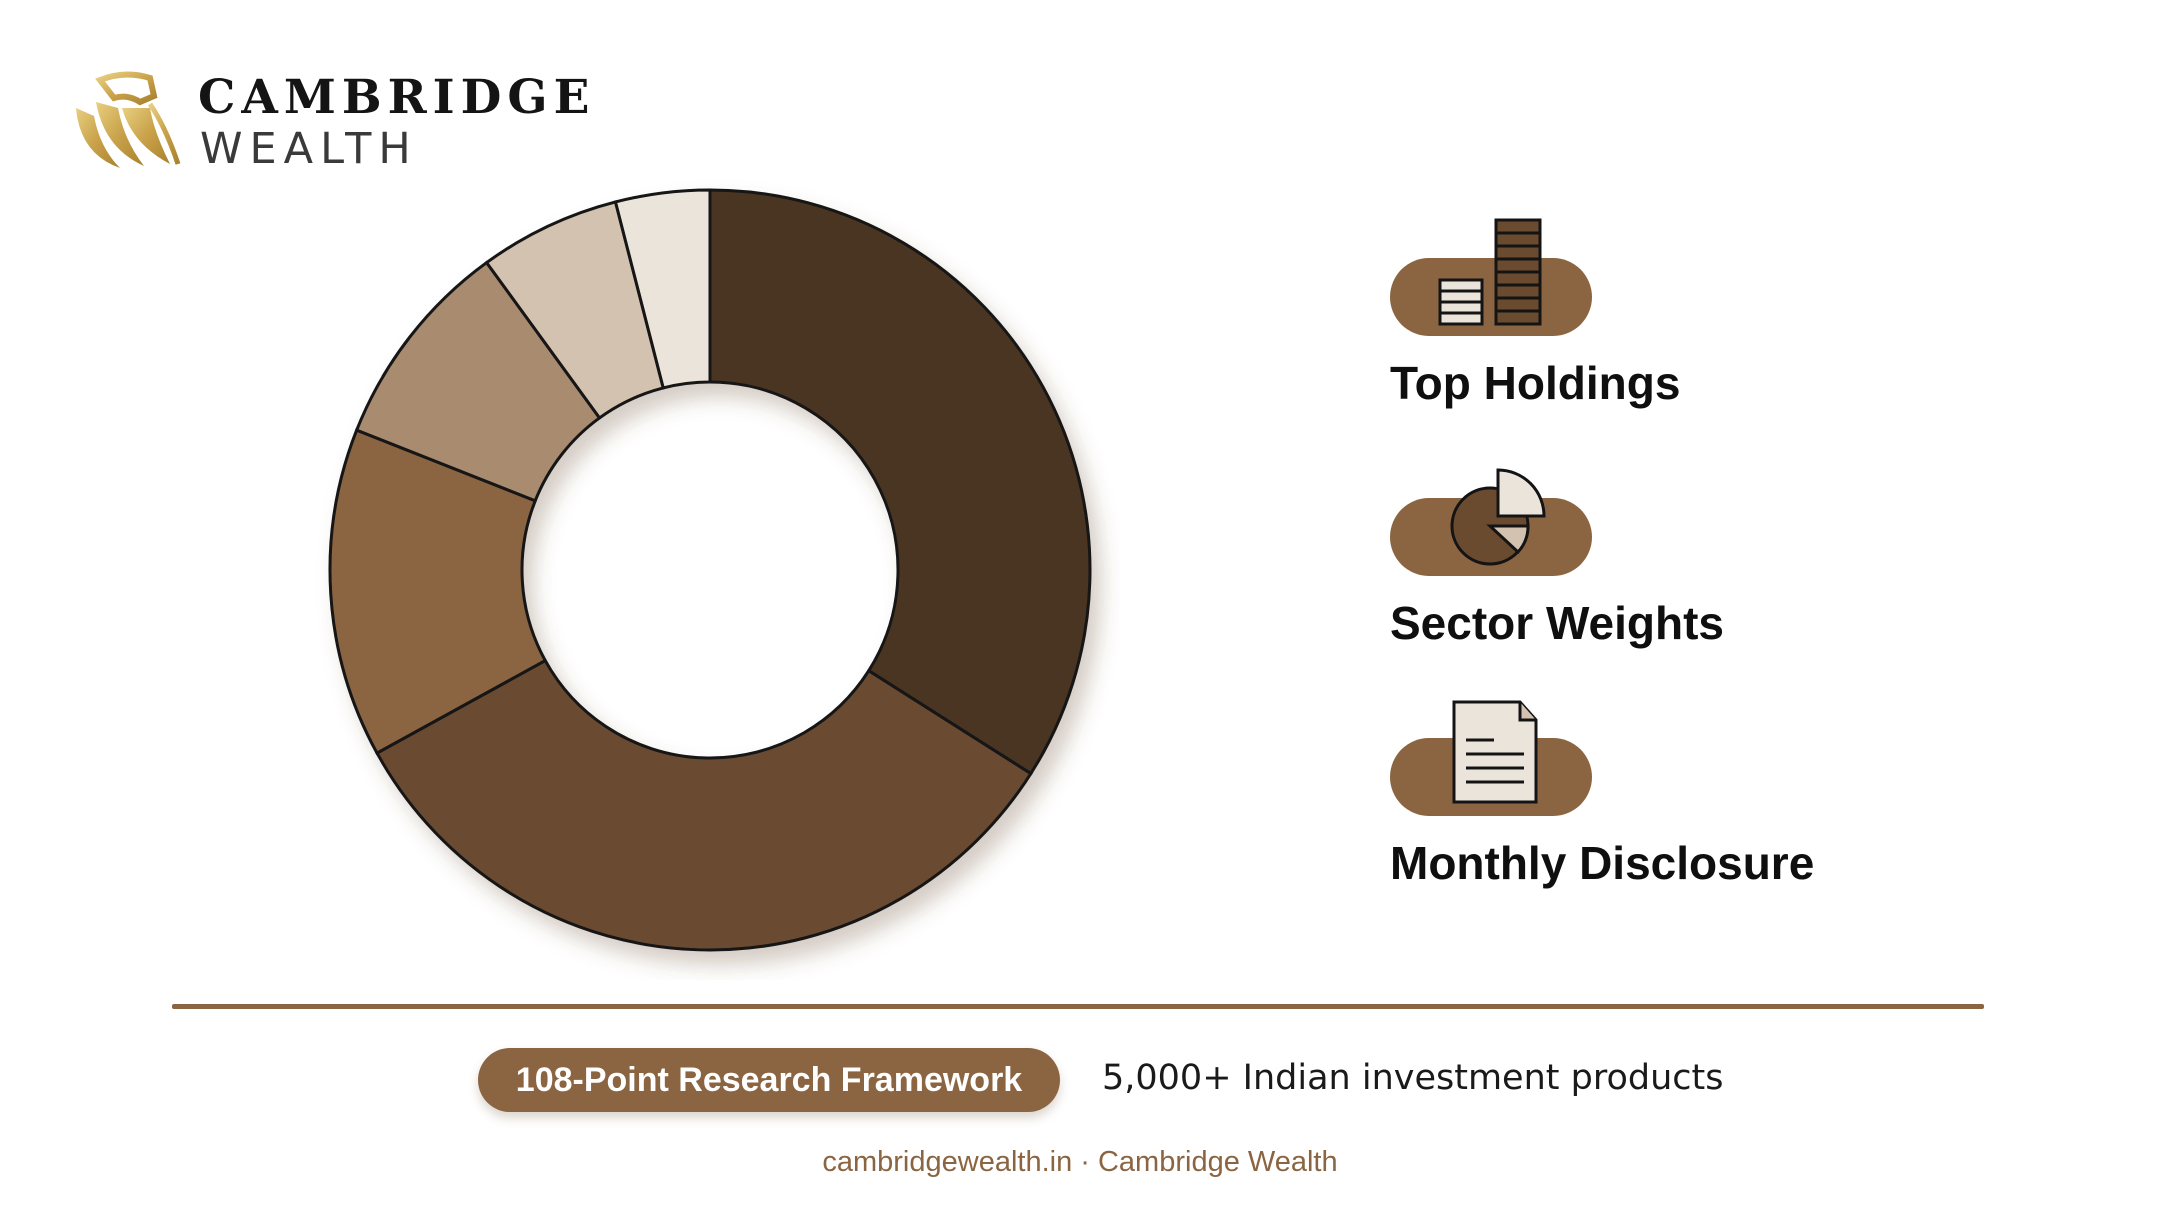  Describe the element at coordinates (1535, 383) in the screenshot. I see `feature-label: Top Holdings` at that location.